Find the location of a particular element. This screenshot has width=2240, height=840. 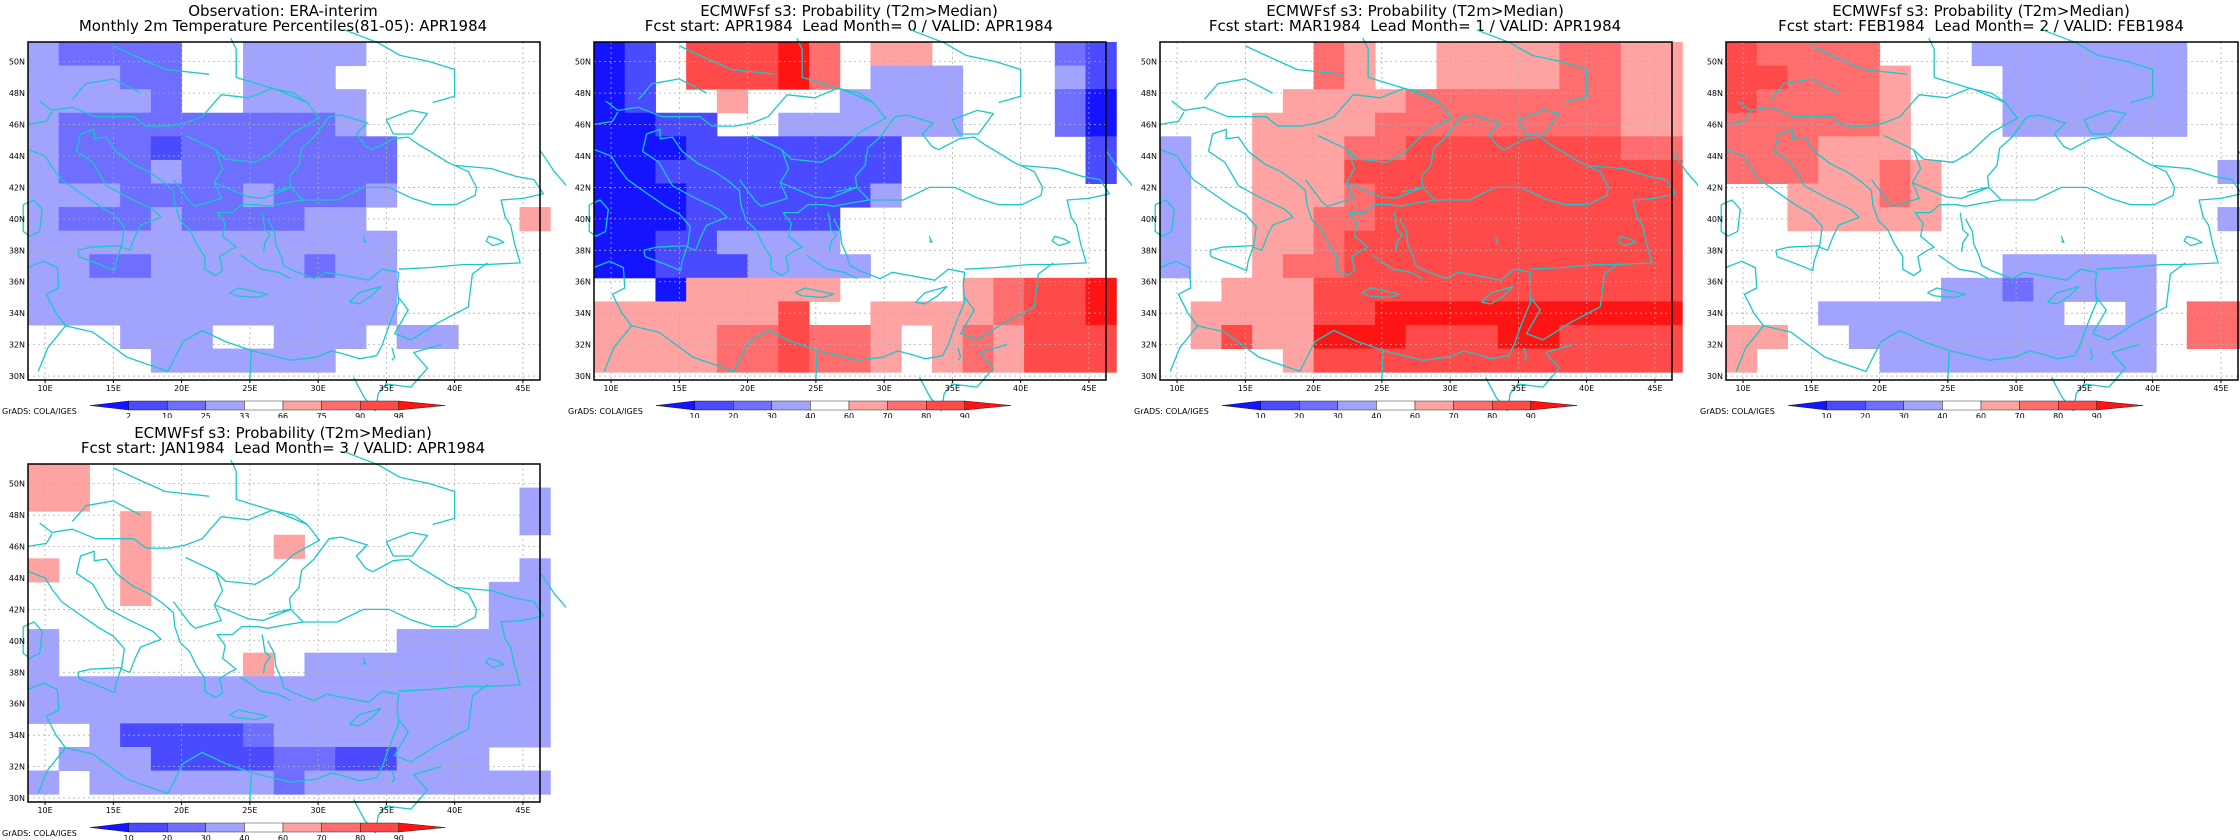

colorbar-label: 30 is located at coordinates (1338, 415).